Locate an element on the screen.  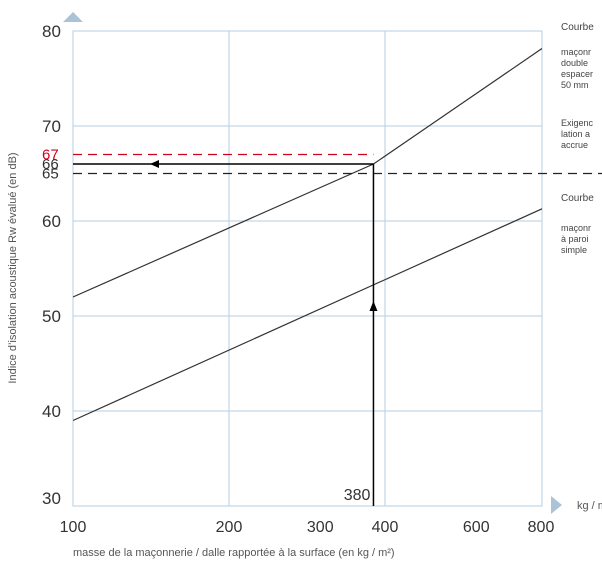
y-tick-label: 40 is located at coordinates (51, 411).